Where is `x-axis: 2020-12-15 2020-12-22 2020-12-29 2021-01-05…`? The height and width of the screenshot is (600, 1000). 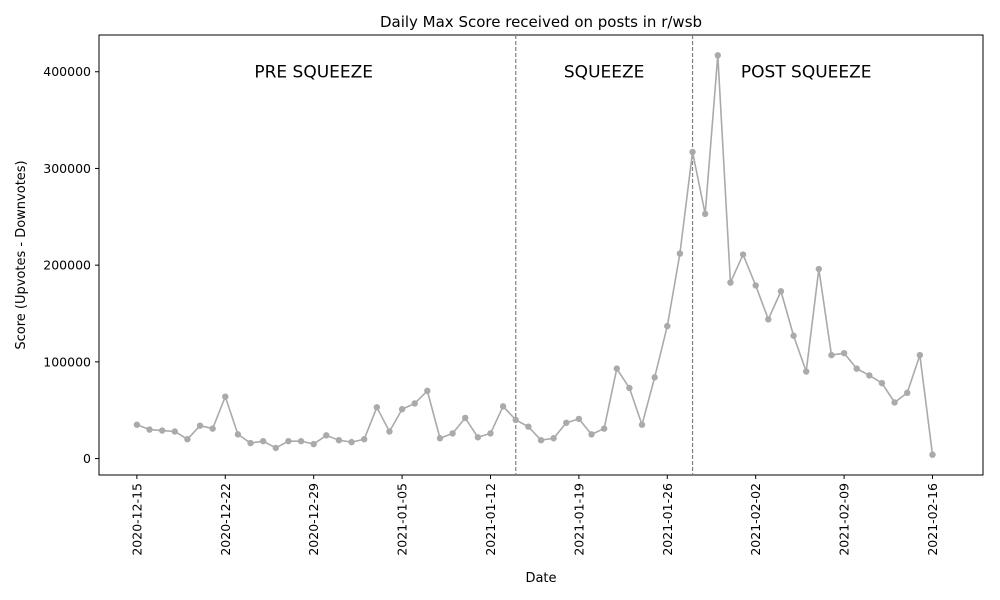 x-axis: 2020-12-15 2020-12-22 2020-12-29 2021-01-05… is located at coordinates (534, 515).